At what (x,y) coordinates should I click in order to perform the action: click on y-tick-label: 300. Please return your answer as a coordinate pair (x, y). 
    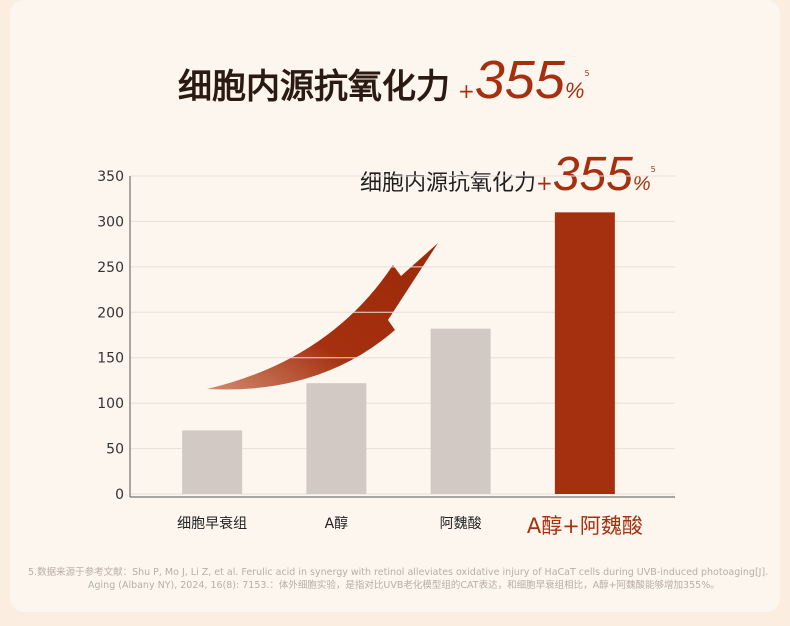
    Looking at the image, I should click on (110, 222).